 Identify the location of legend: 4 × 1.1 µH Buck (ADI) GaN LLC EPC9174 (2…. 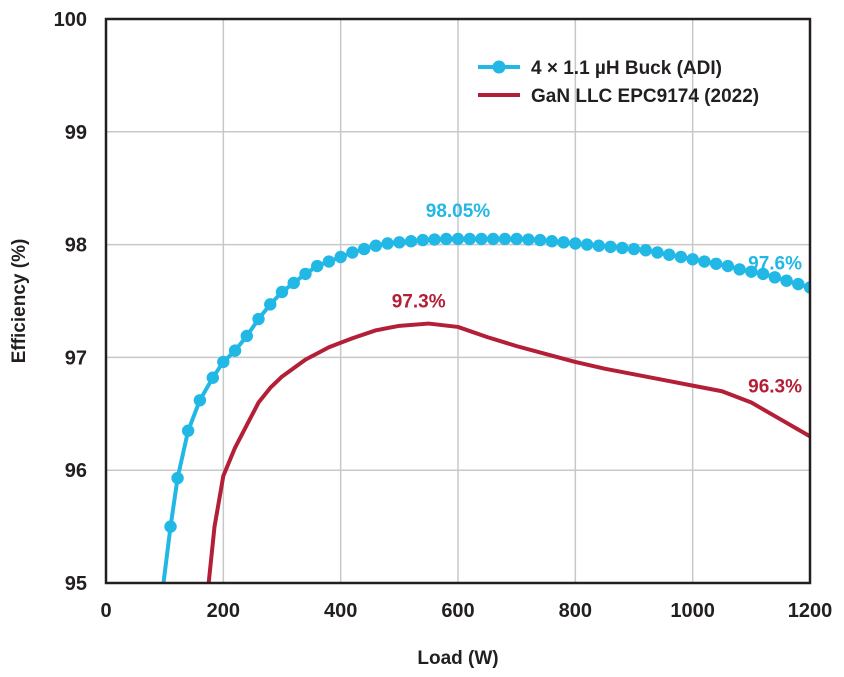
(618, 82).